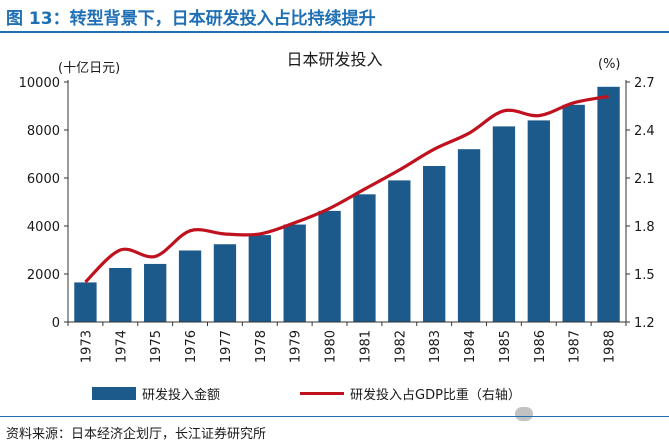 The height and width of the screenshot is (446, 669). I want to click on bar-1985, so click(504, 224).